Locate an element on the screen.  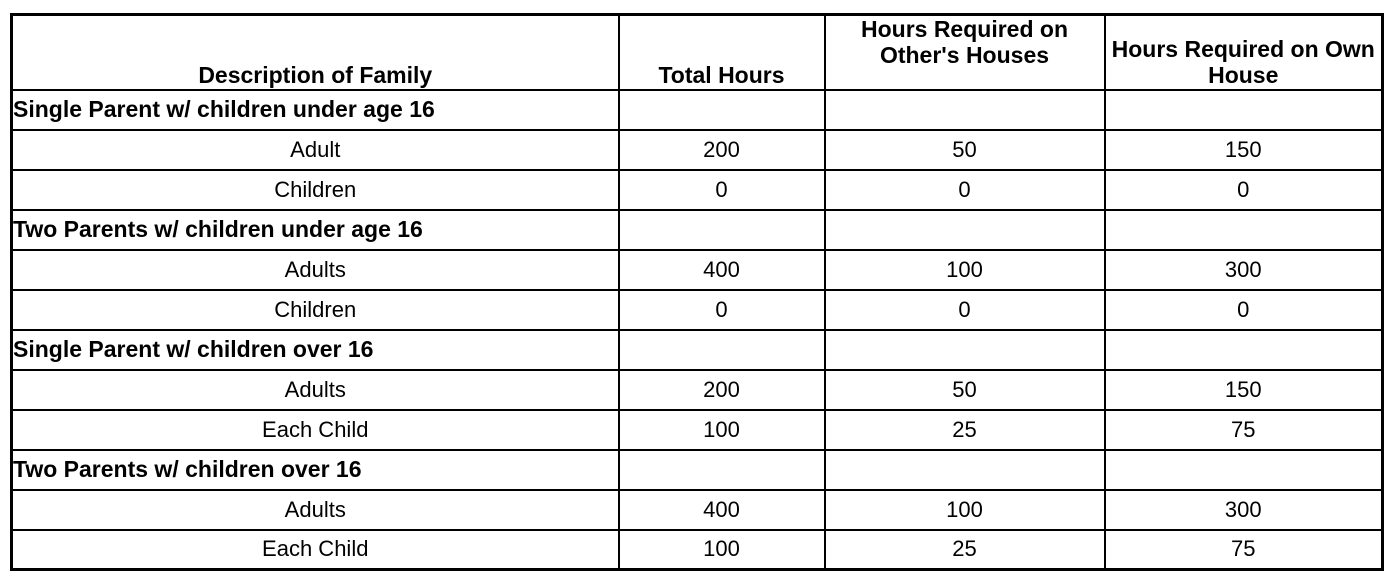
section-label: Single Parent w/ children over 16 is located at coordinates (315, 349).